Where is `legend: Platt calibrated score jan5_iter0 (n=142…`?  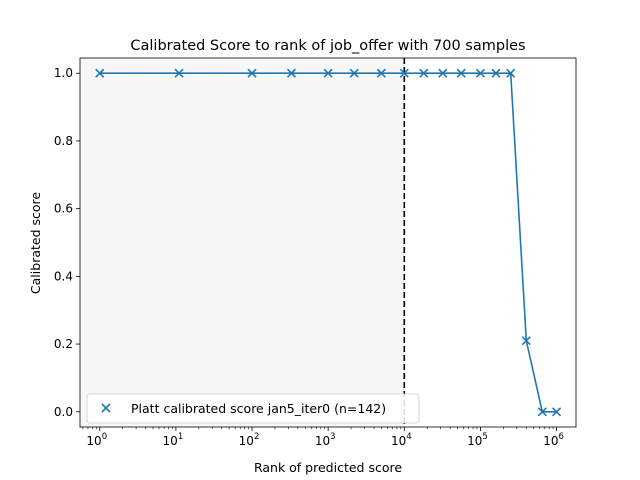
legend: Platt calibrated score jan5_iter0 (n=142… is located at coordinates (253, 408).